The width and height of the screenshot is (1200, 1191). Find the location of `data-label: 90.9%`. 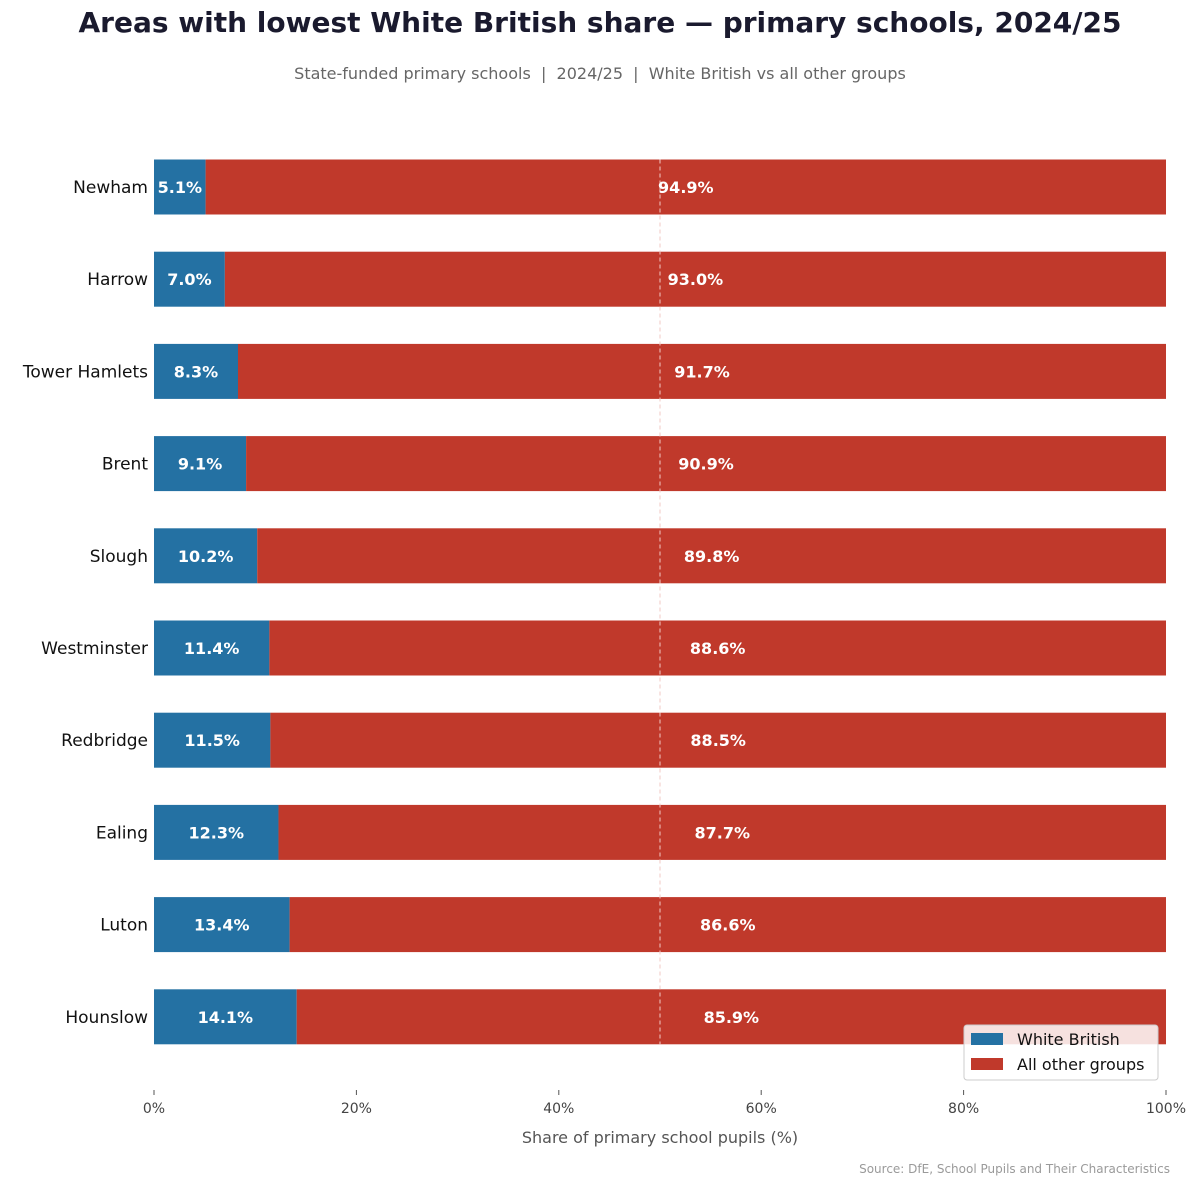

data-label: 90.9% is located at coordinates (706, 464).